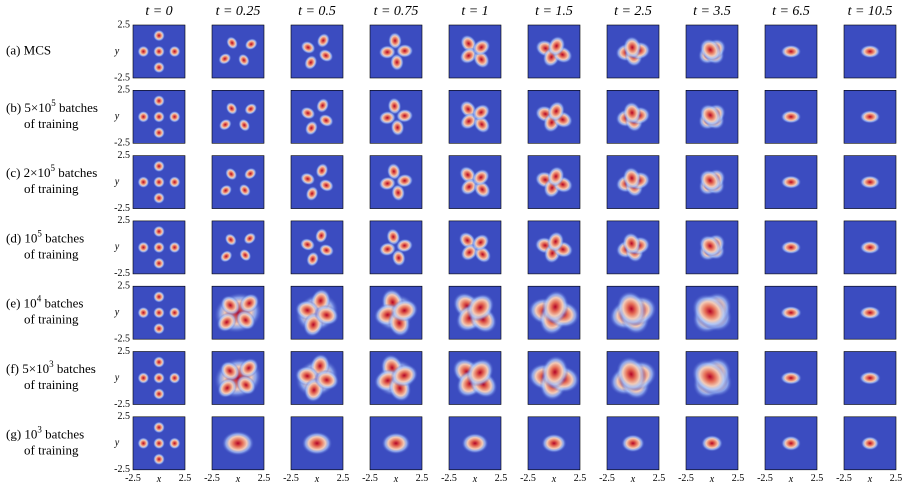  Describe the element at coordinates (52, 106) in the screenshot. I see `row-label: (b) 5×105 batches` at that location.